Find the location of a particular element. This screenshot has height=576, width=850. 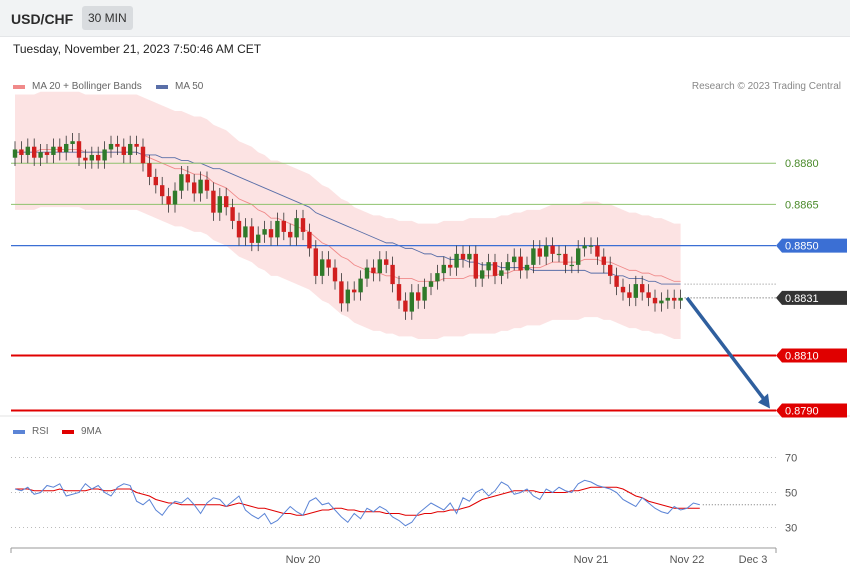

price-level-label: 0.8810 is located at coordinates (802, 357).